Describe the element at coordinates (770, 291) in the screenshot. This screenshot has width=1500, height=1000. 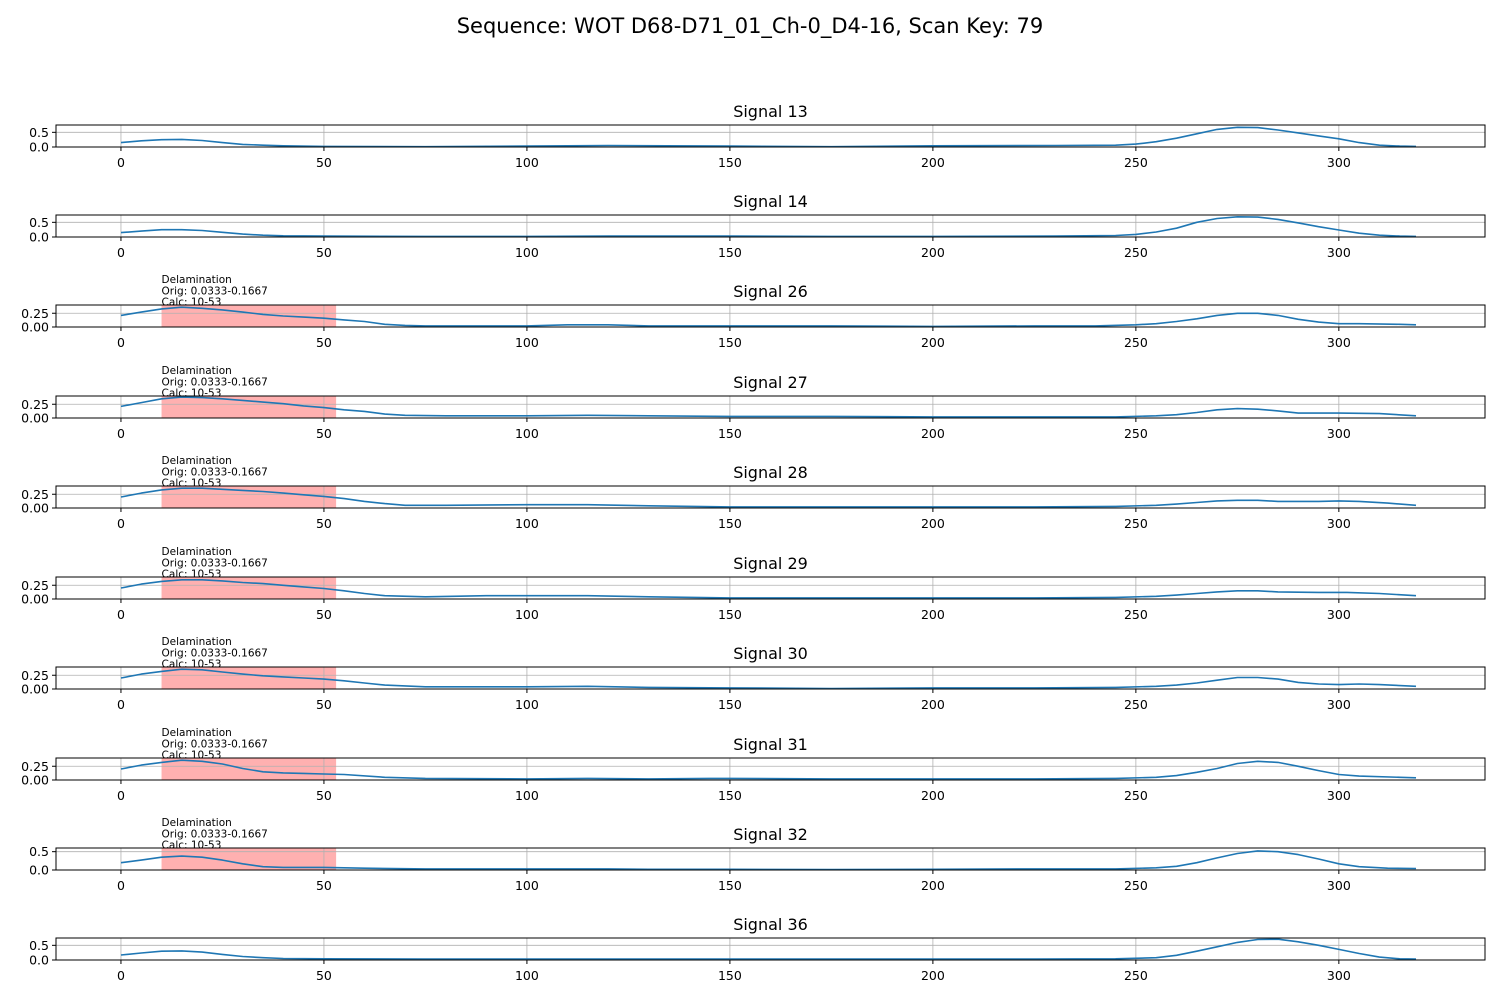
I see `subplot-title: Signal 26` at that location.